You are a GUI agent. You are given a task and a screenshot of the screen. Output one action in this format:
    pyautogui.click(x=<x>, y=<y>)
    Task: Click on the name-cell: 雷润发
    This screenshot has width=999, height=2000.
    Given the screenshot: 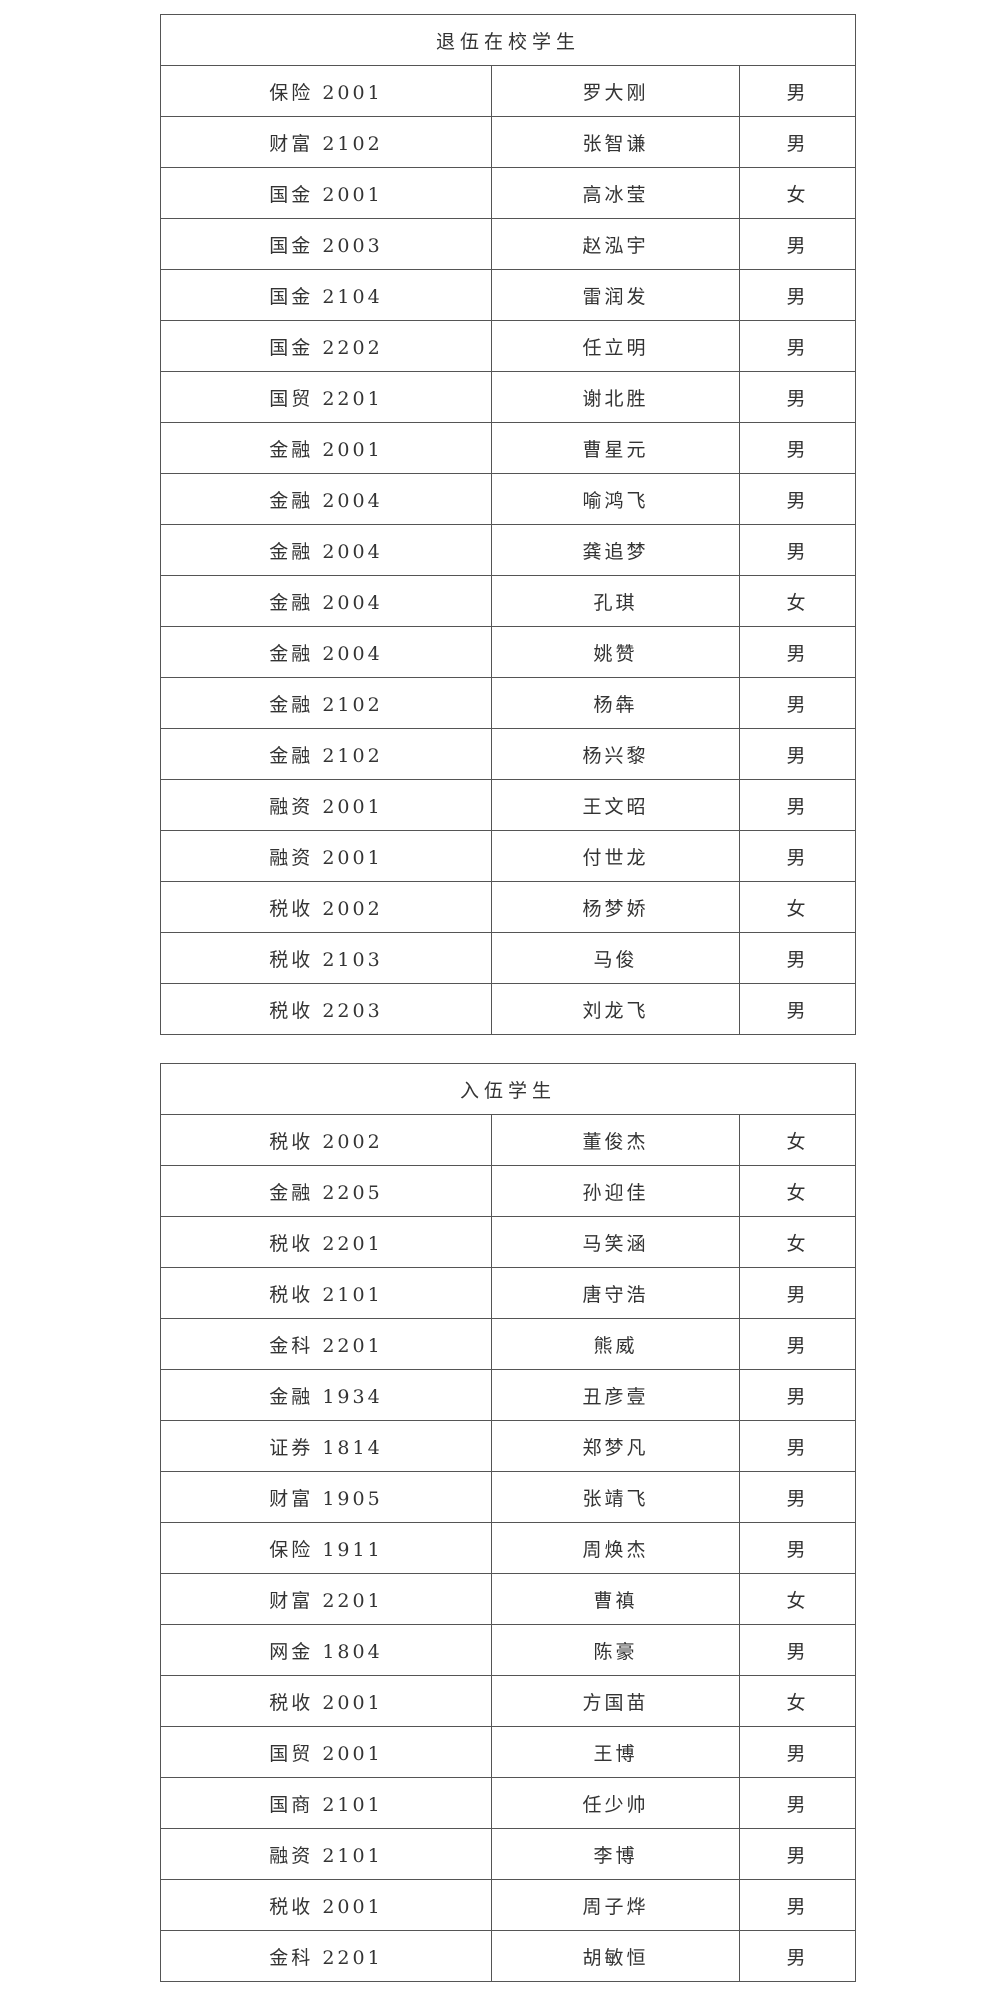 What is the action you would take?
    pyautogui.click(x=615, y=295)
    